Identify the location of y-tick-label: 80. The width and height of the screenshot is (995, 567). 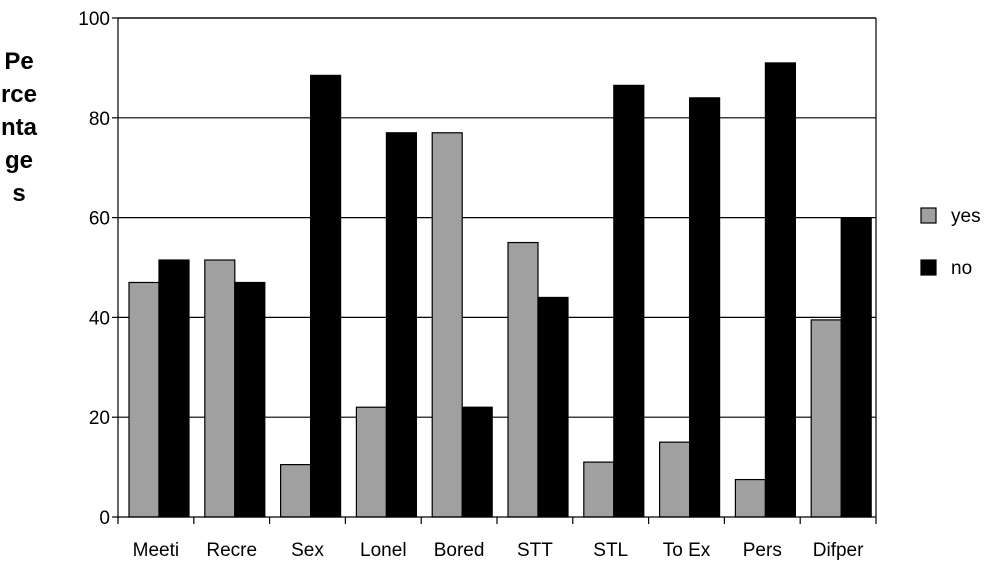
(99, 119).